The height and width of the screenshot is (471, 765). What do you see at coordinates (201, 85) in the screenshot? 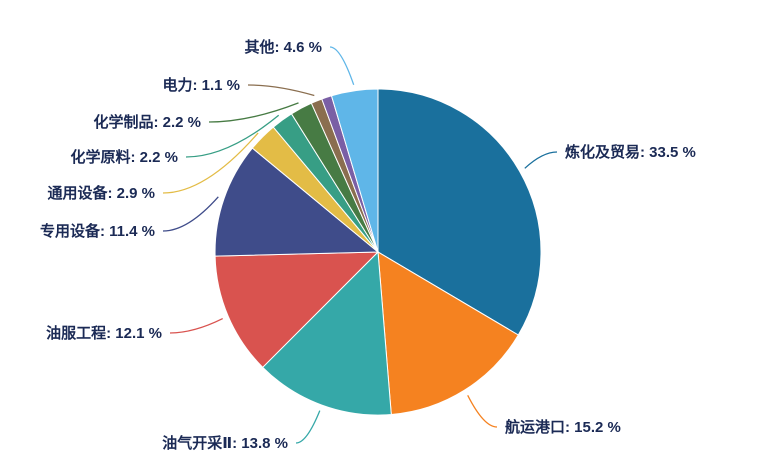
I see `slice-label-电力: 电力: 1.1 %` at bounding box center [201, 85].